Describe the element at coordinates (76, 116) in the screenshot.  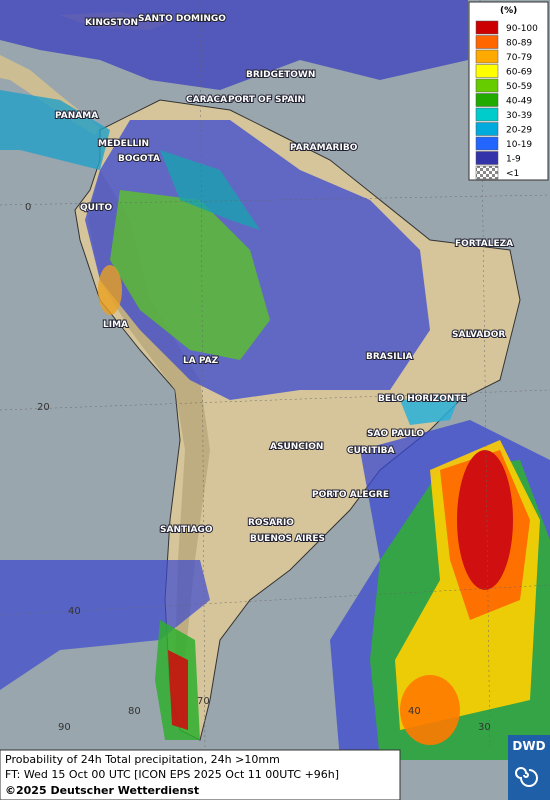
I see `city-label: PANAMA` at that location.